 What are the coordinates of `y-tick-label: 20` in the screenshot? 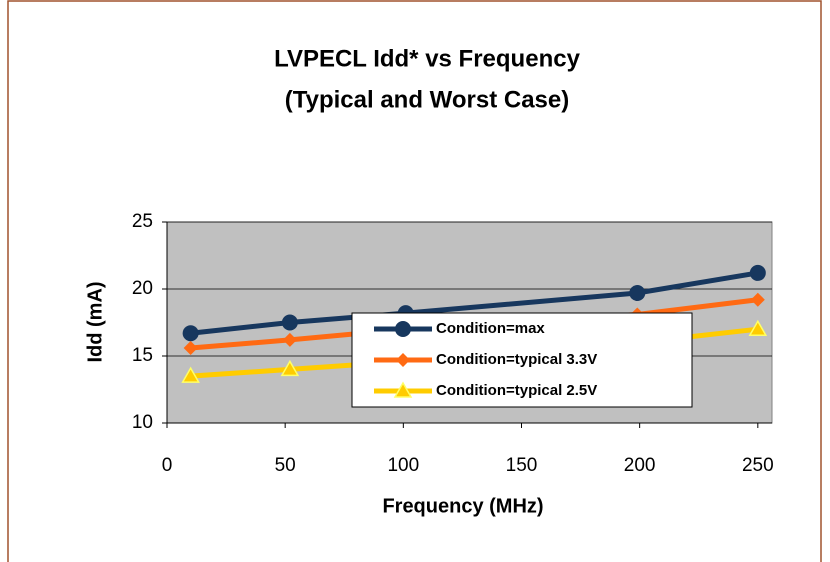 It's located at (142, 288).